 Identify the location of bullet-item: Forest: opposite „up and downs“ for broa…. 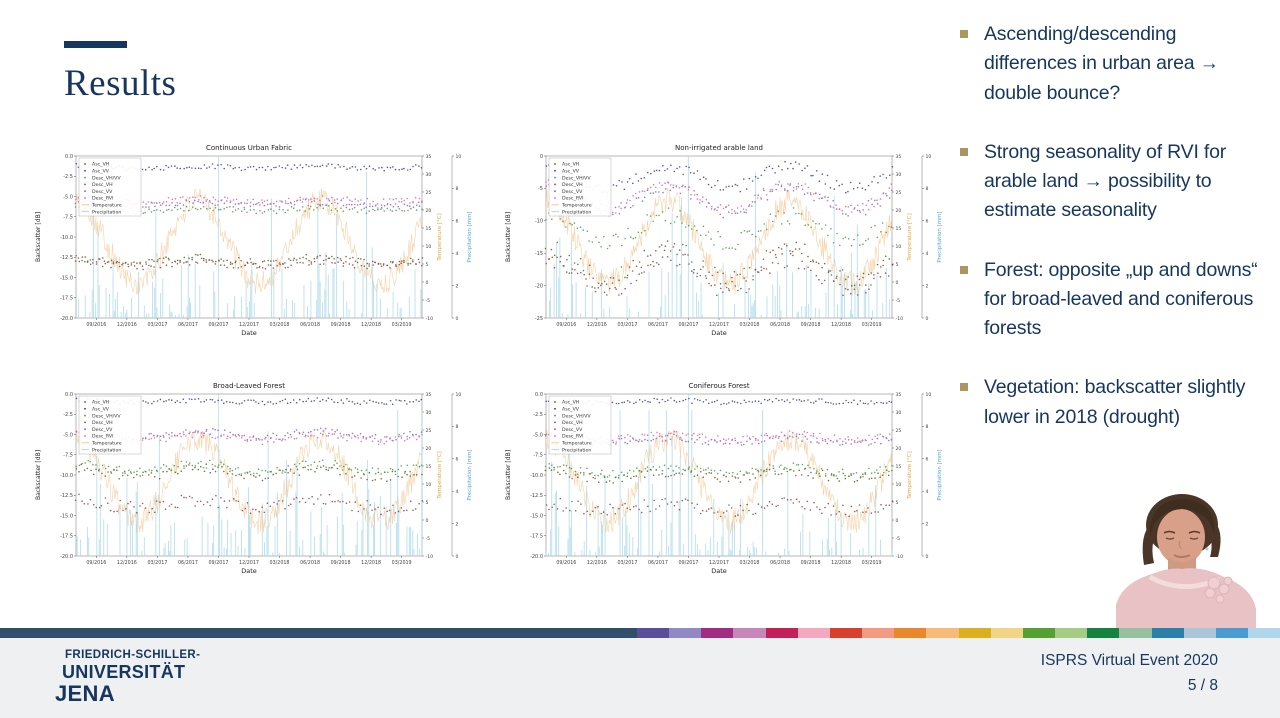
(1115, 300).